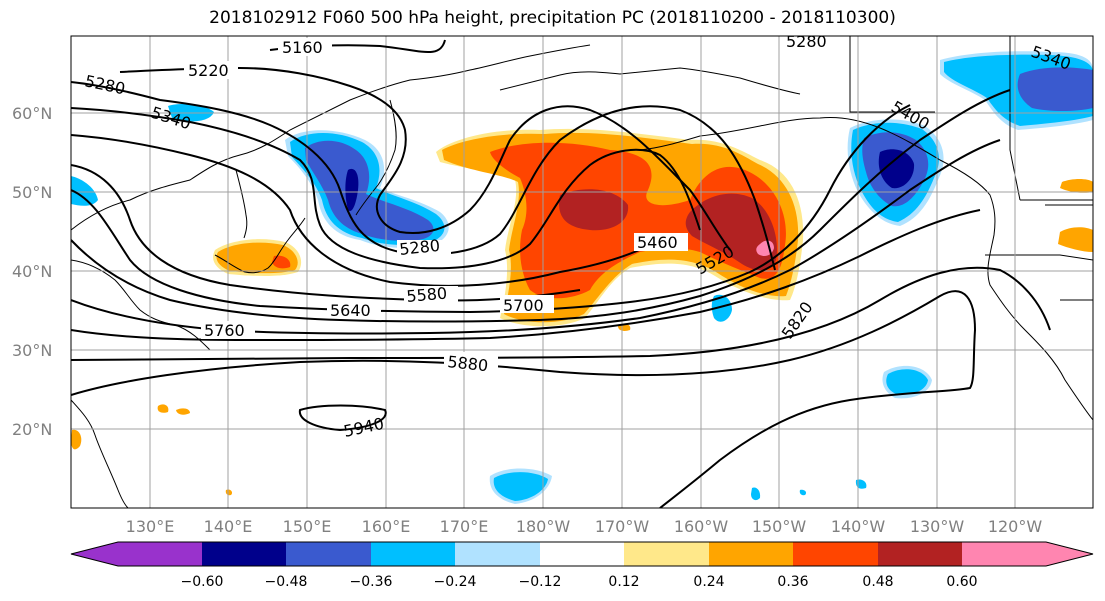  Describe the element at coordinates (792, 582) in the screenshot. I see `colorbar-tick-label: 0.36` at that location.